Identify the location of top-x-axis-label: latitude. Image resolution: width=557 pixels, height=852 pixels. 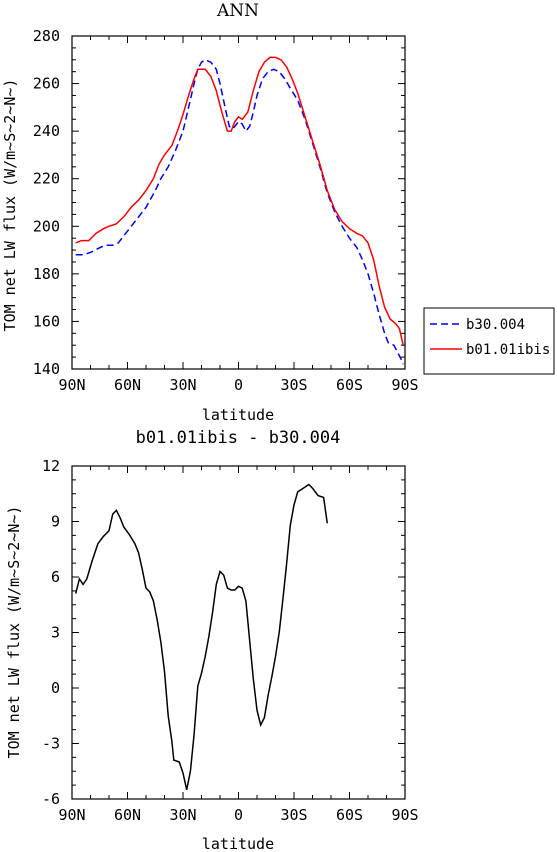
(238, 415).